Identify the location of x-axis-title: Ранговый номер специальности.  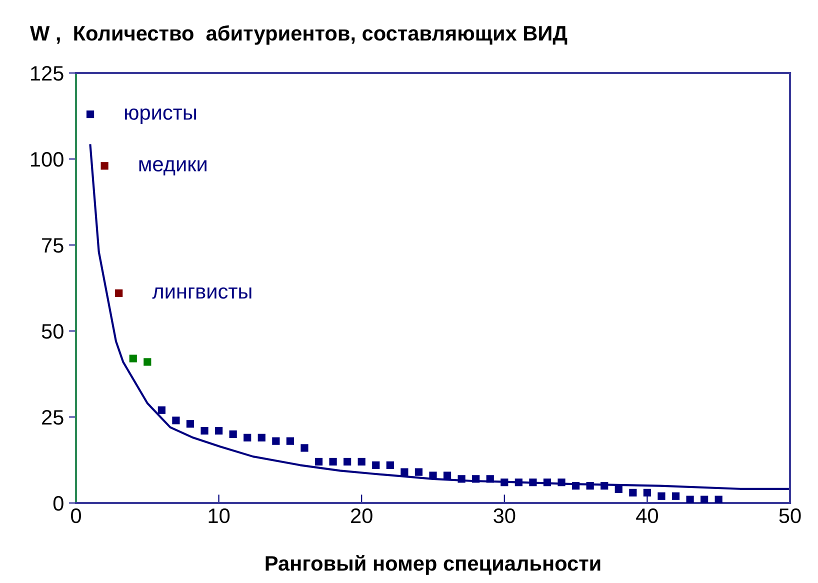
(433, 565).